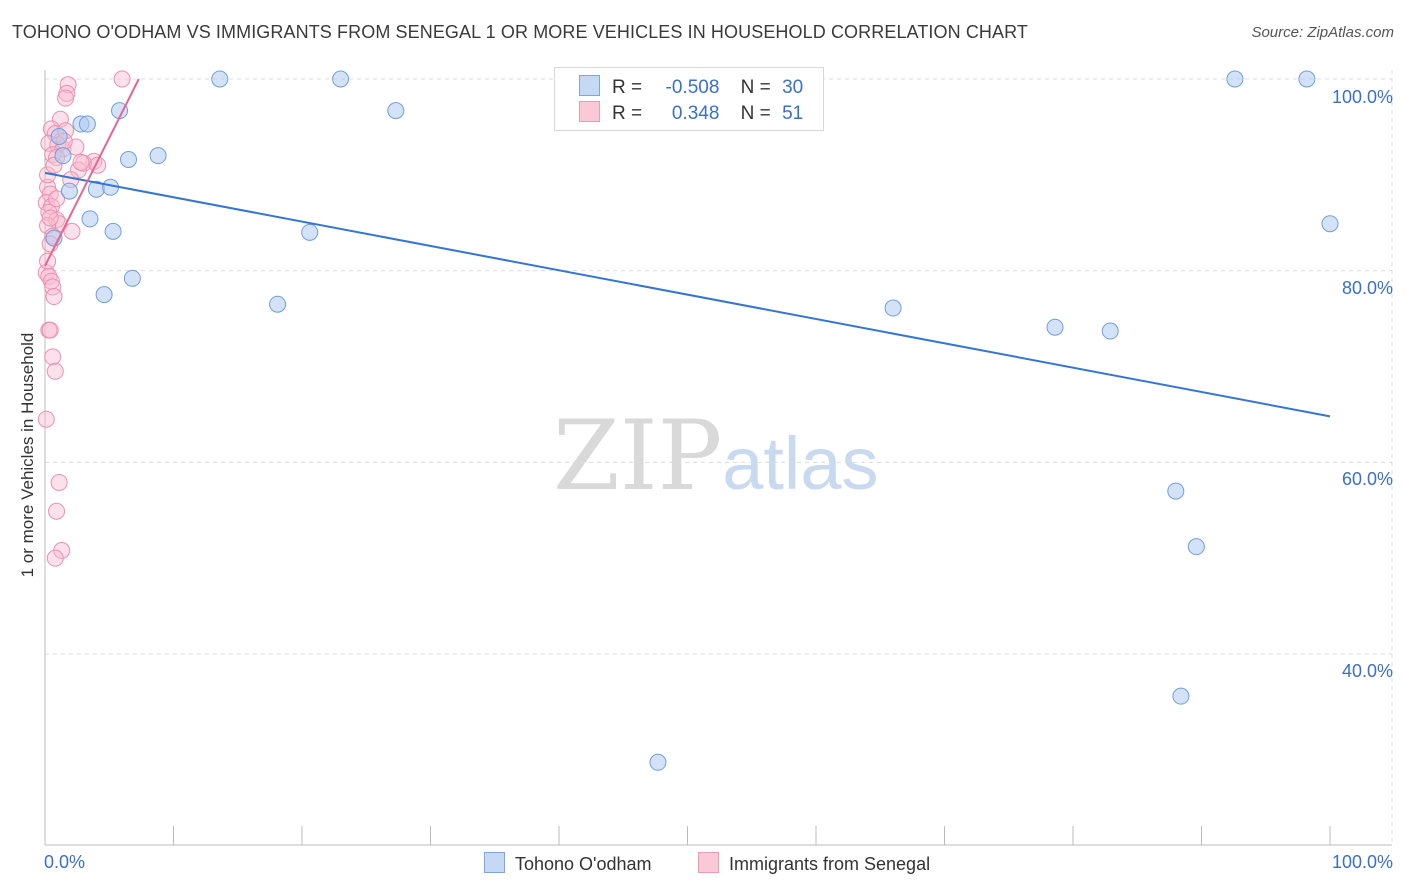 The image size is (1406, 892). I want to click on watermark: ZIPatlas, so click(716, 456).